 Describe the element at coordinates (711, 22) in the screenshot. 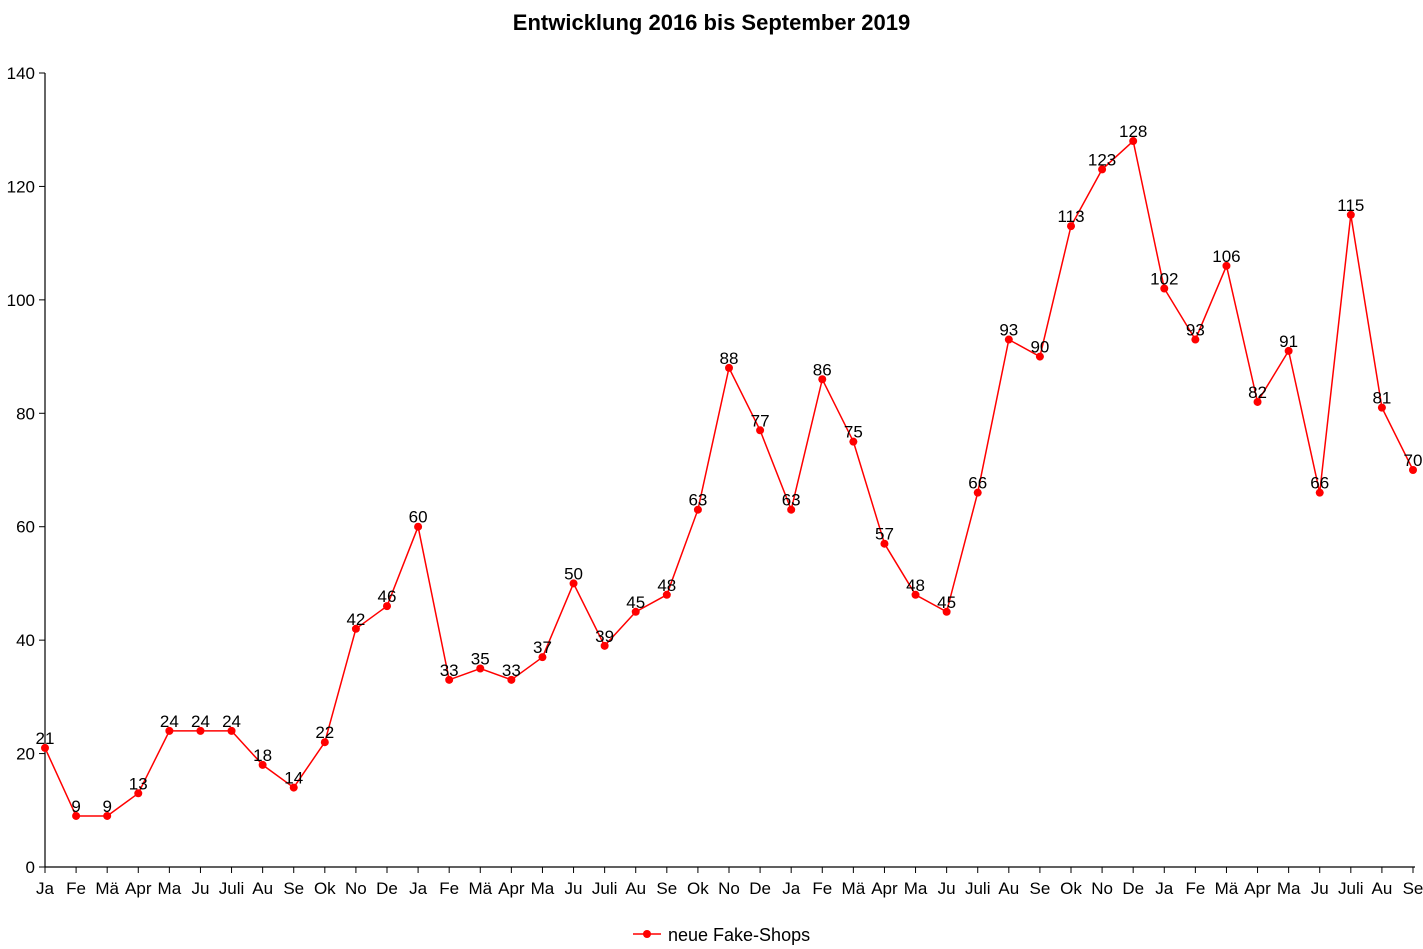

I see `chart-title: Entwicklung 2016 bis September 2019` at that location.